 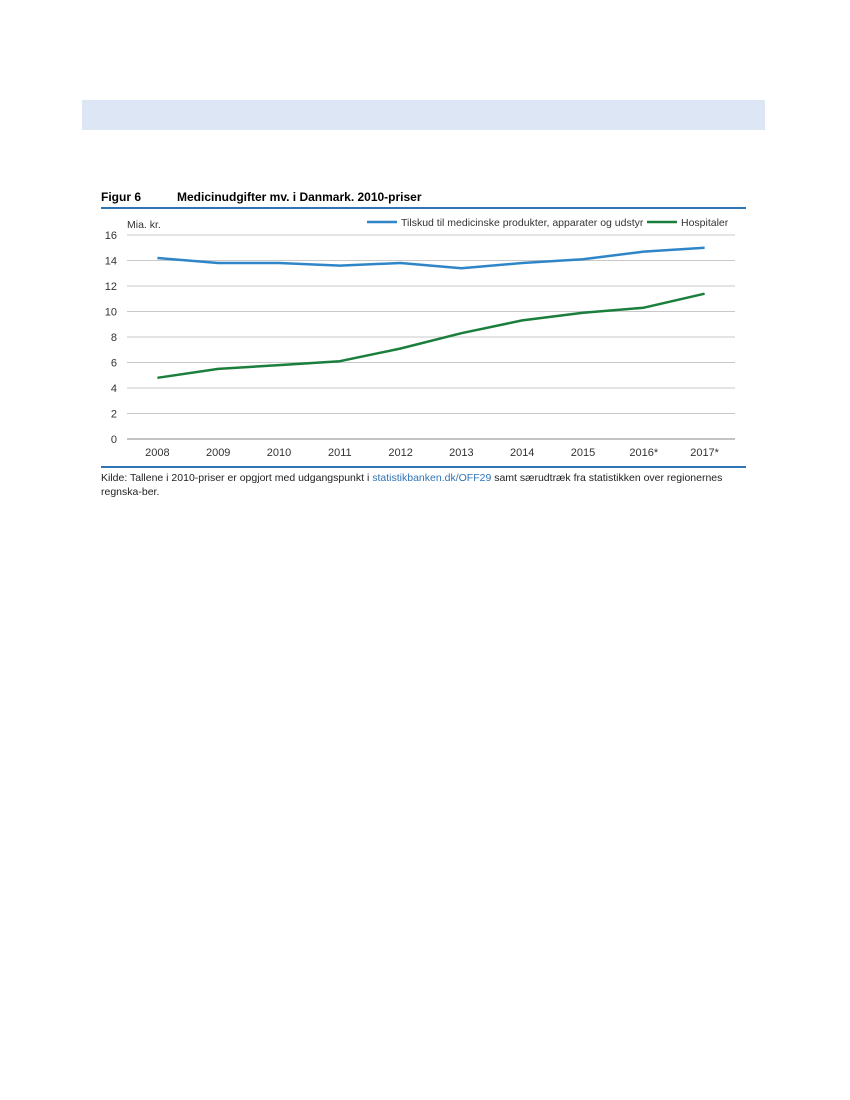 What do you see at coordinates (643, 453) in the screenshot?
I see `x-tick-label: 2016*` at bounding box center [643, 453].